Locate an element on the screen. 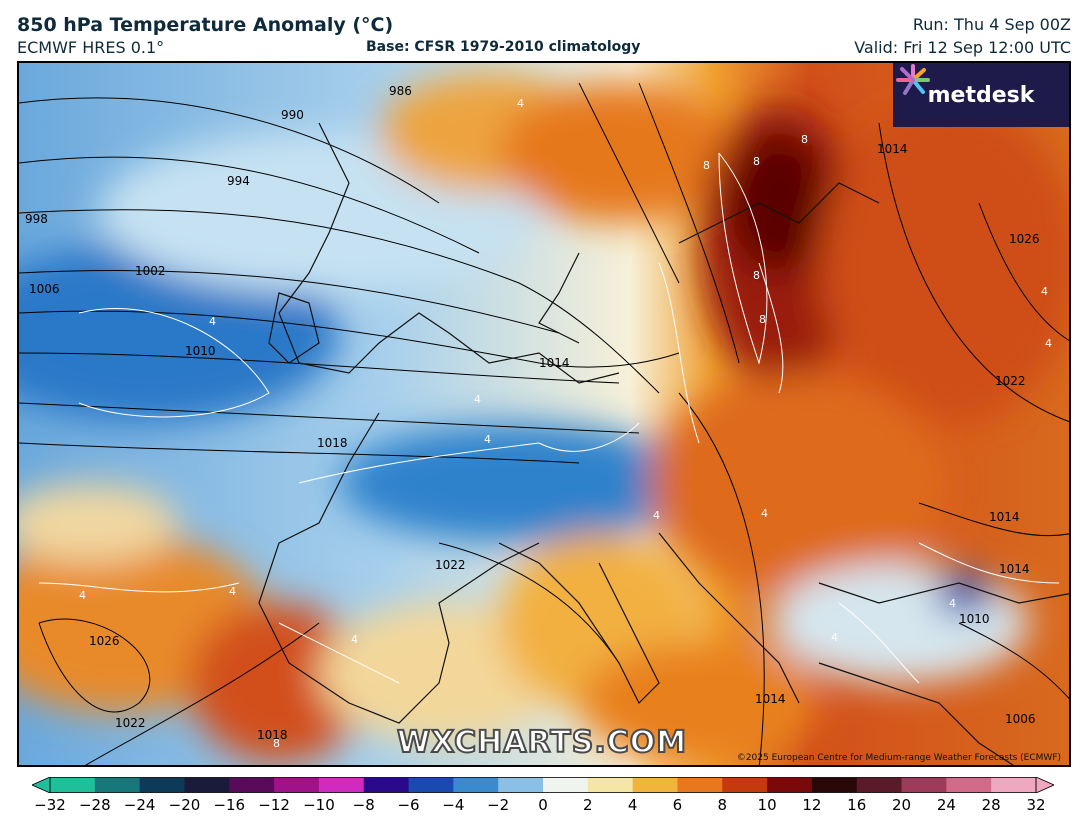 This screenshot has width=1088, height=833. isobar-label: 1026 is located at coordinates (1024, 239).